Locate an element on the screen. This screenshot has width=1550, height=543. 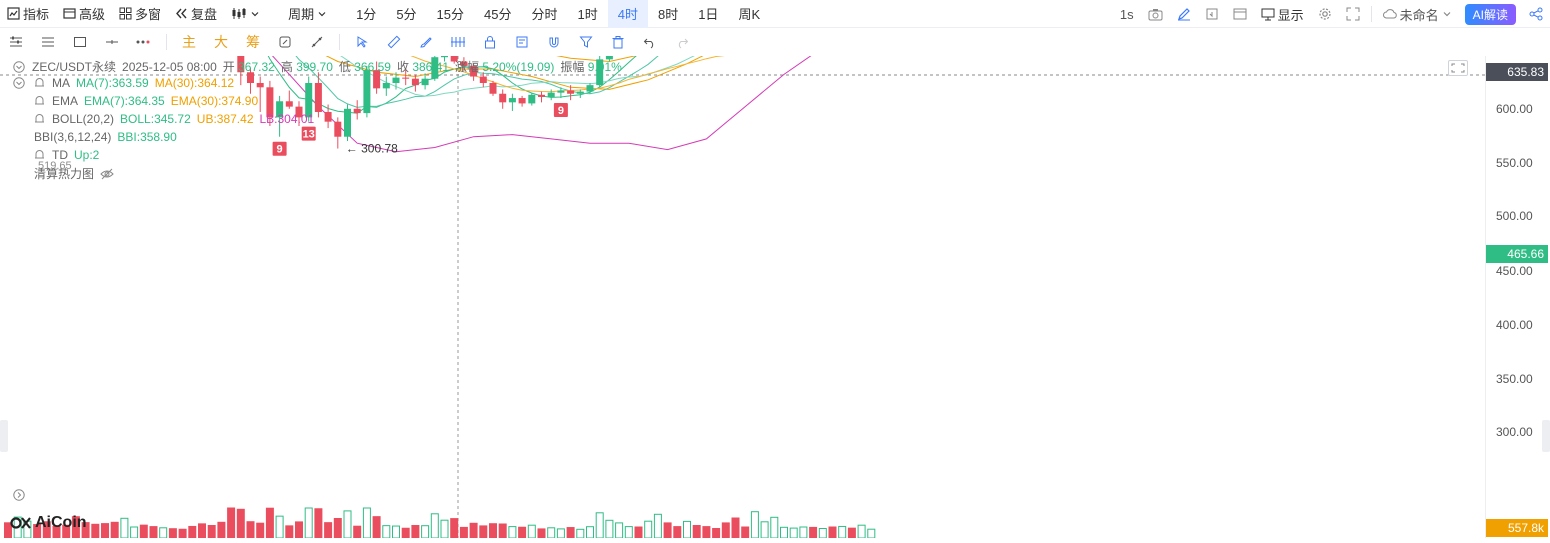
ma-collapse-toggle is located at coordinates (19, 83).